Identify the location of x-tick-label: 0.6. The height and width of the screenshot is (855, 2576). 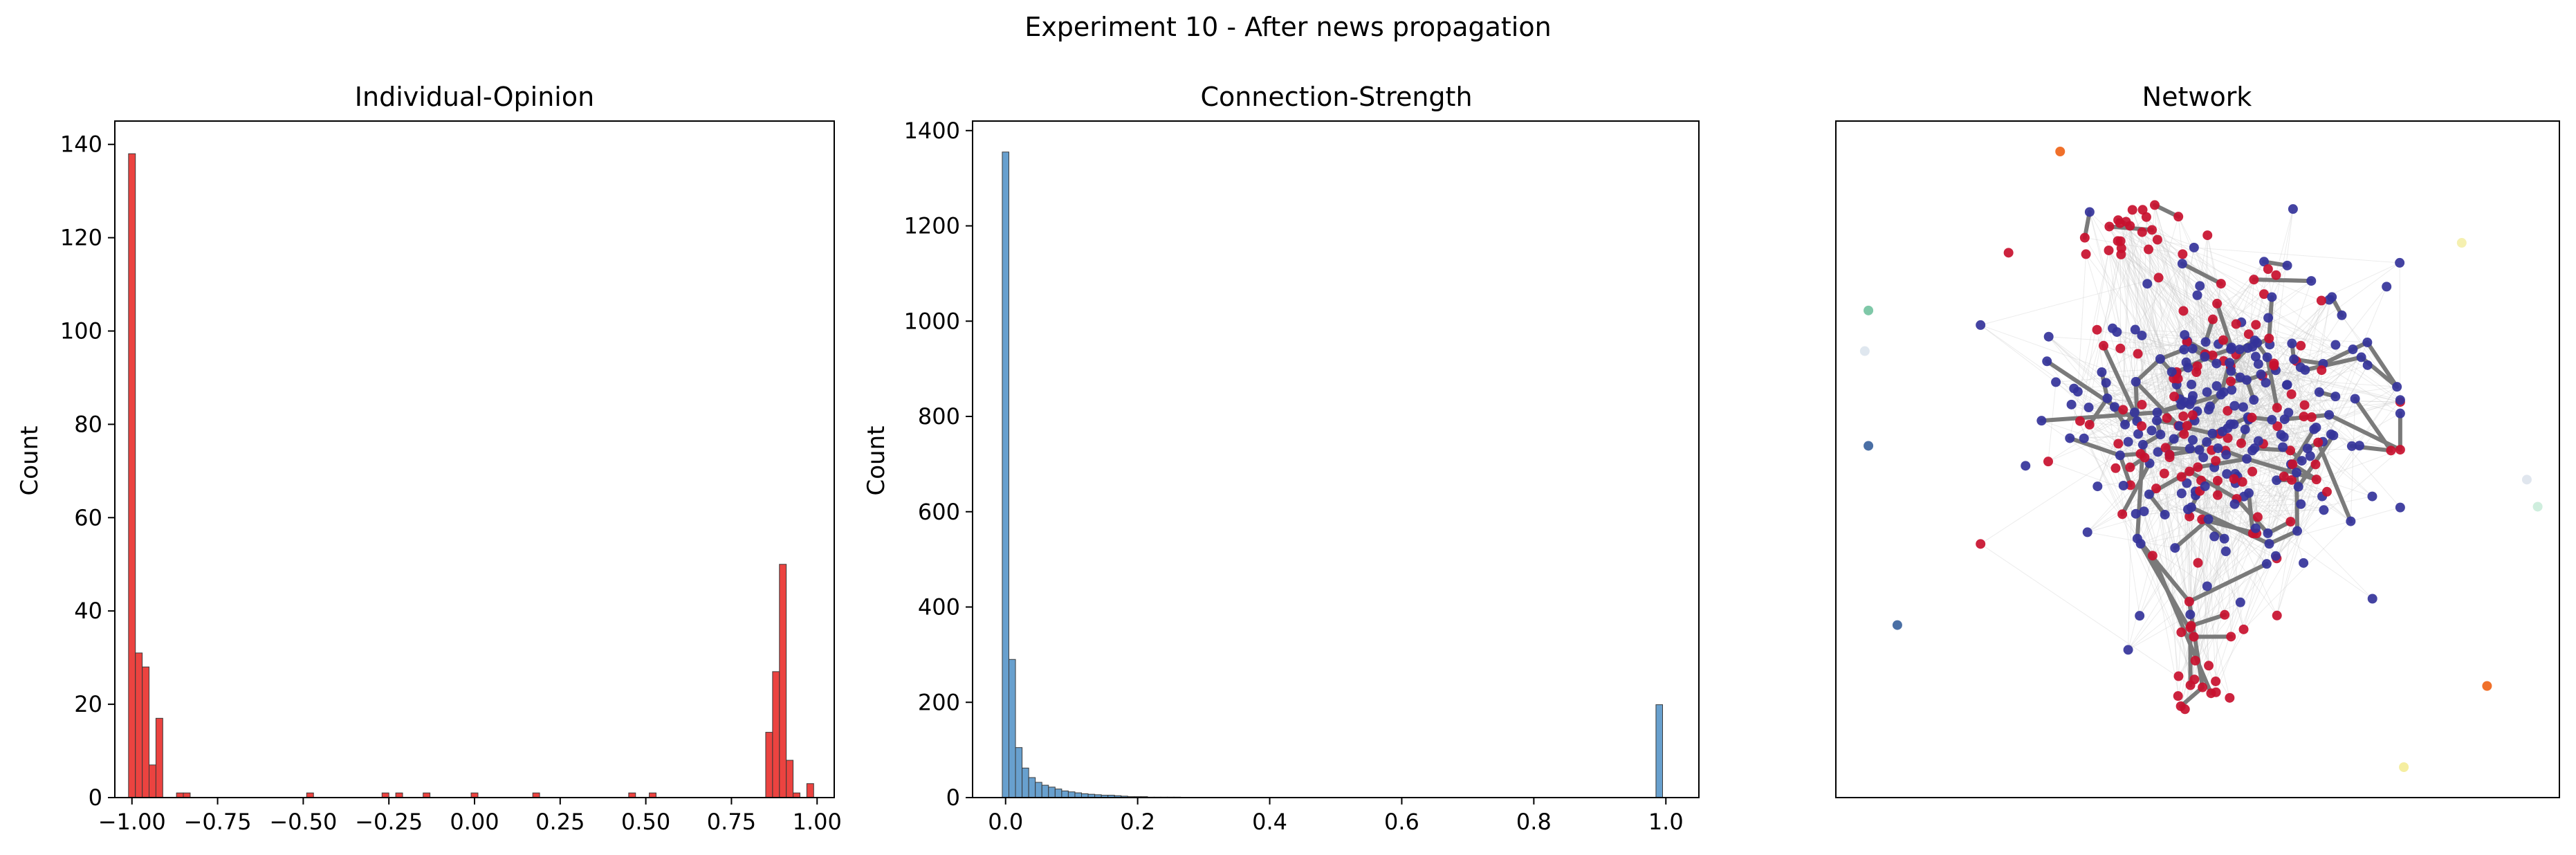
(1401, 822).